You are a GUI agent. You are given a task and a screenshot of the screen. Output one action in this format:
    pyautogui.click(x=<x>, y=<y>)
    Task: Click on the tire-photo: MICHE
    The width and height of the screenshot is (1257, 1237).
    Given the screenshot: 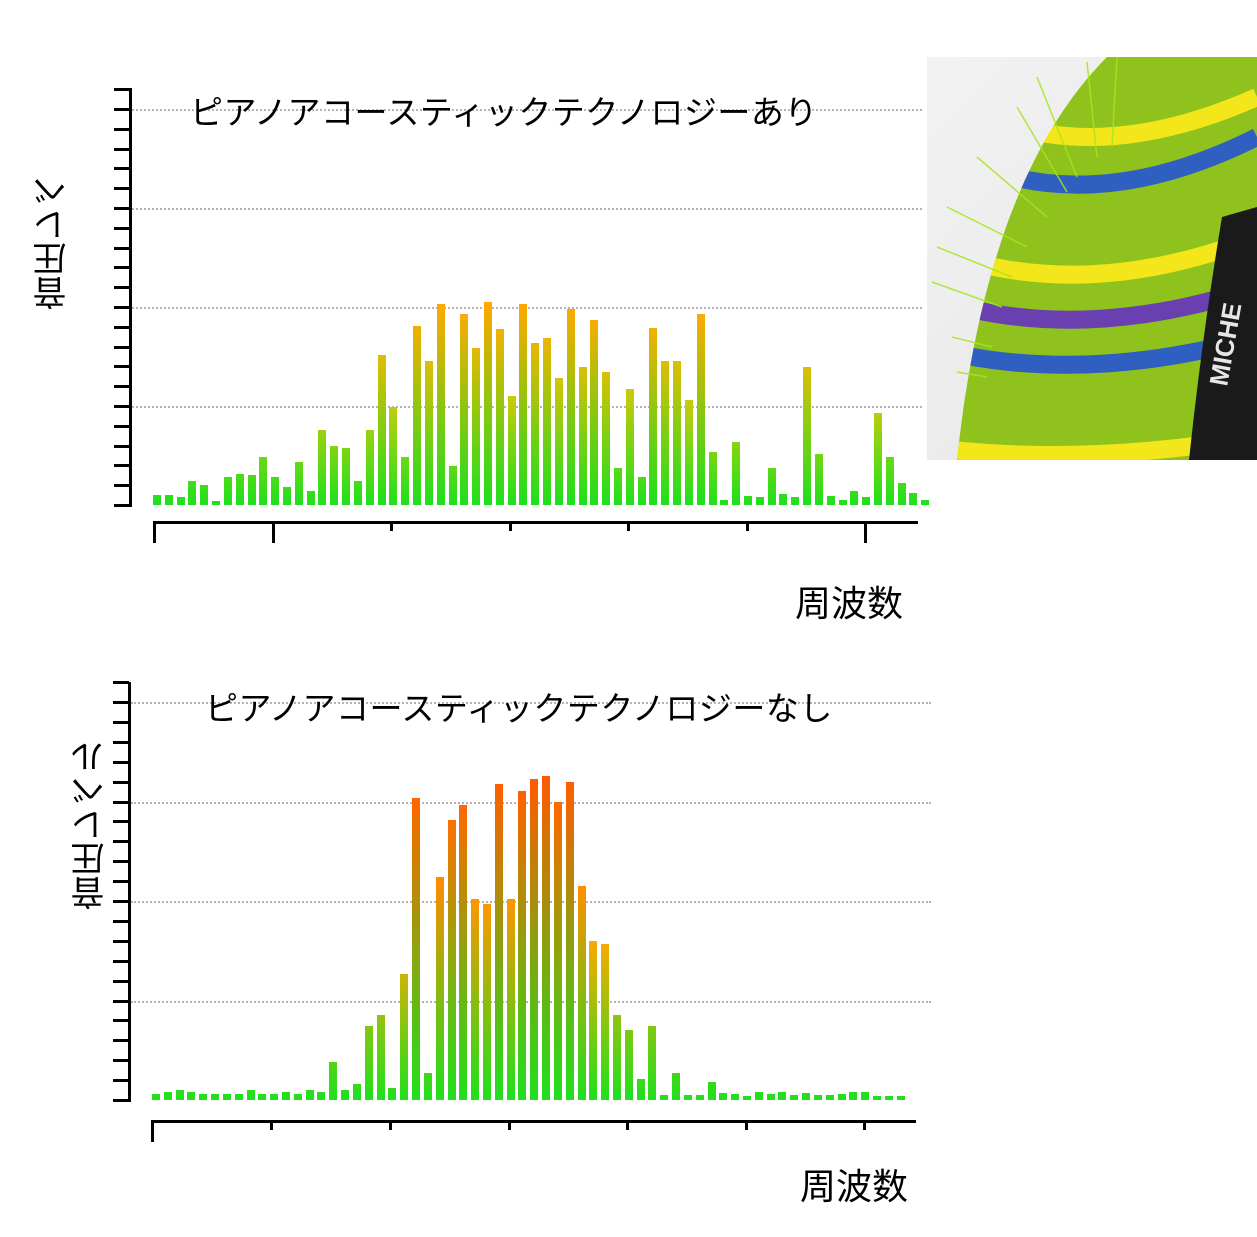 What is the action you would take?
    pyautogui.click(x=1092, y=258)
    